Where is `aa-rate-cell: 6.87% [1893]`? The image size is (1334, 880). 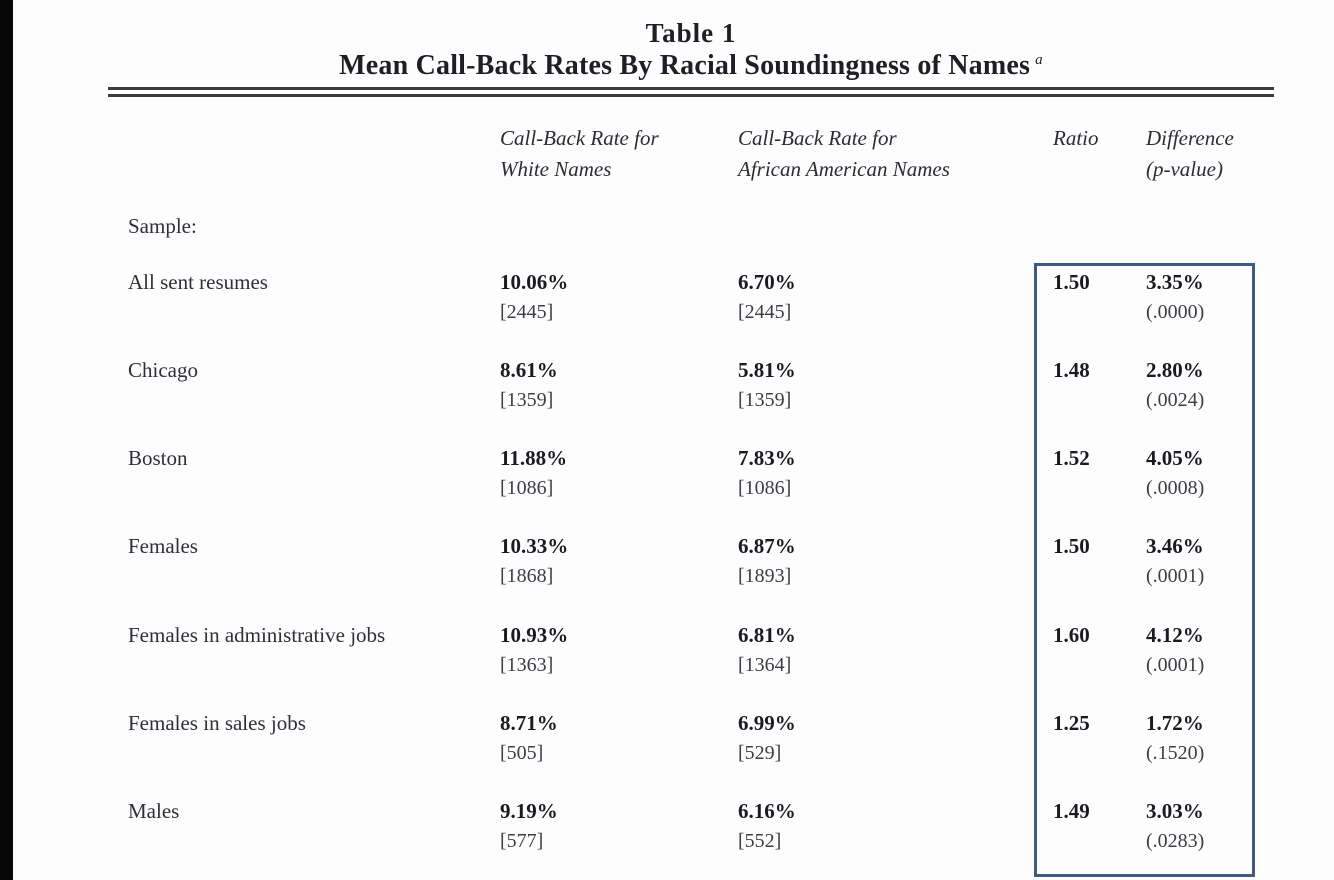 aa-rate-cell: 6.87% [1893] is located at coordinates (767, 560).